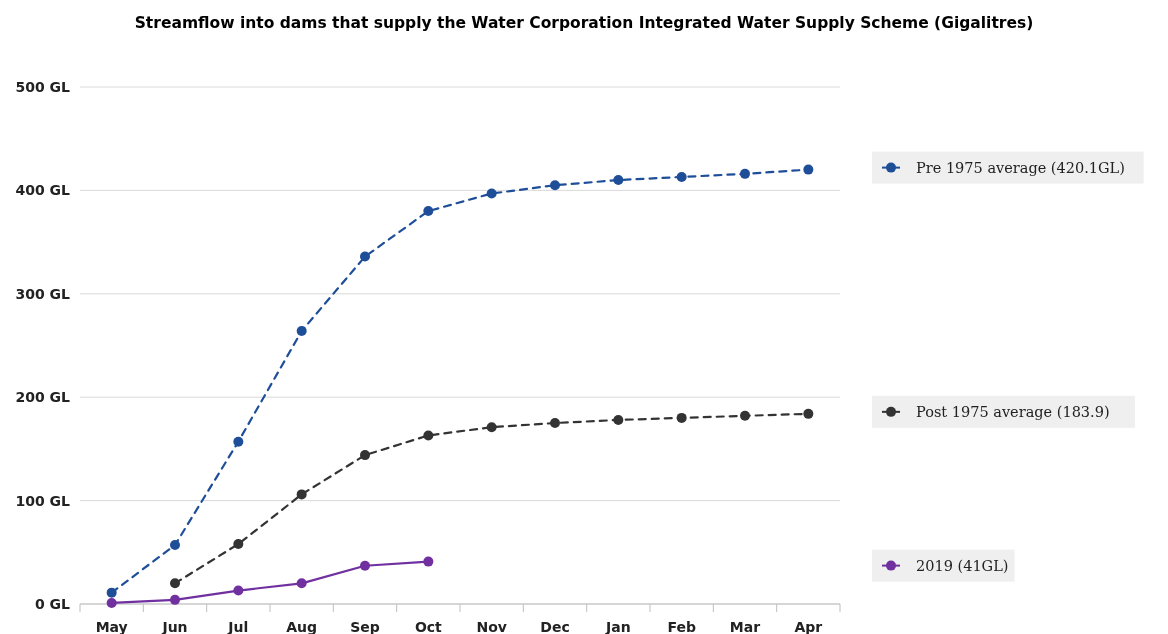 The height and width of the screenshot is (634, 1168). What do you see at coordinates (808, 626) in the screenshot?
I see `x-tick-label: Apr` at bounding box center [808, 626].